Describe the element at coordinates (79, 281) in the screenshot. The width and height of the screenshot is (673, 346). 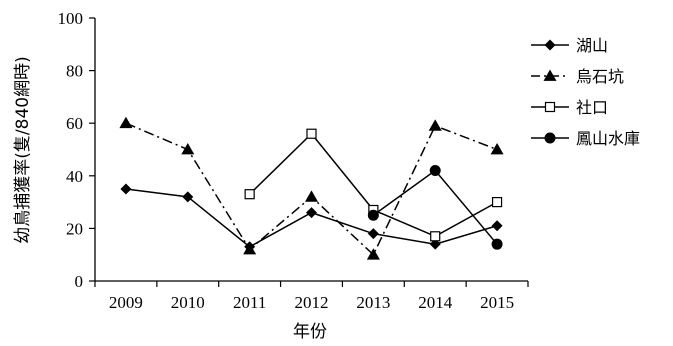
I see `y-tick-label: 0` at that location.